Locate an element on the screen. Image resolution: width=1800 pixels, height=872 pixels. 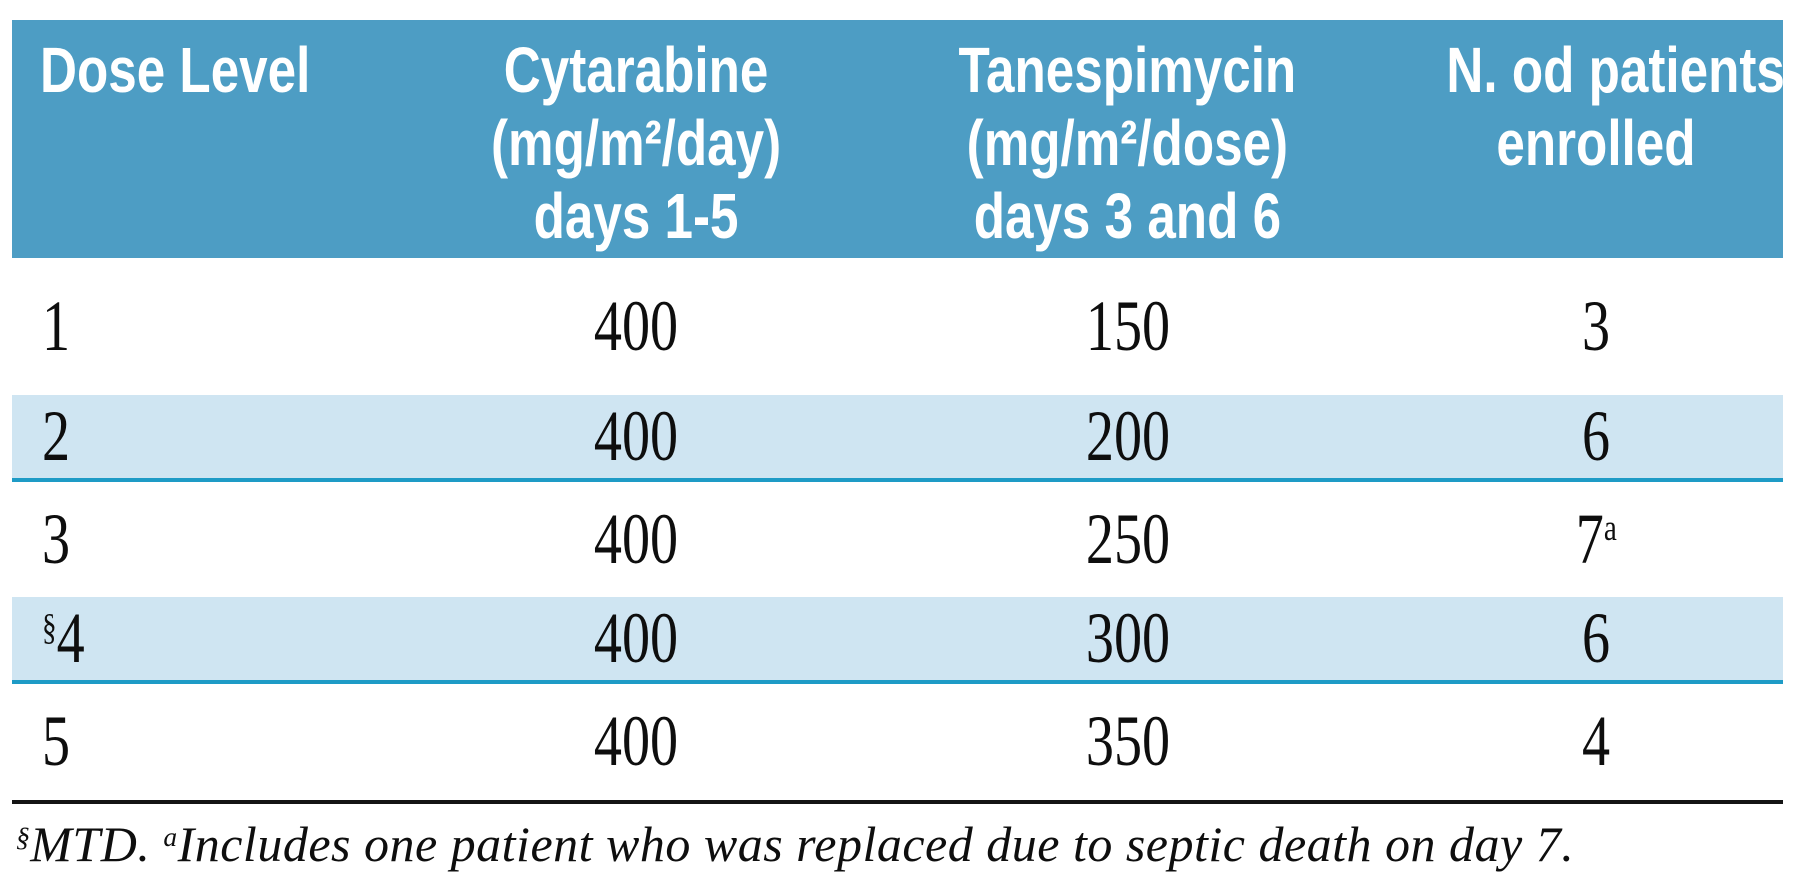
cell-dose-level: 5 is located at coordinates (189, 740).